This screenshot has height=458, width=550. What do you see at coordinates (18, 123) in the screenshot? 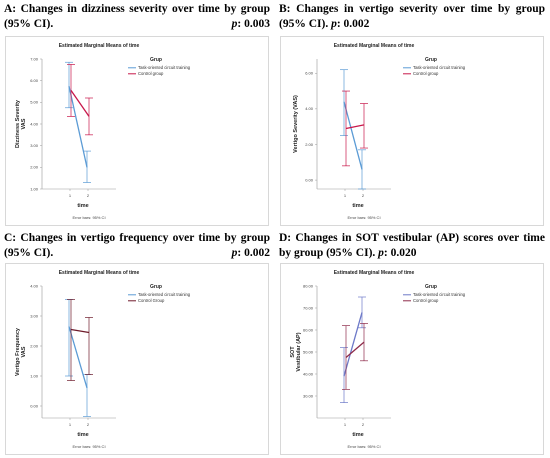
I see `y-axis-label-line: Dizziness Severity` at bounding box center [18, 123].